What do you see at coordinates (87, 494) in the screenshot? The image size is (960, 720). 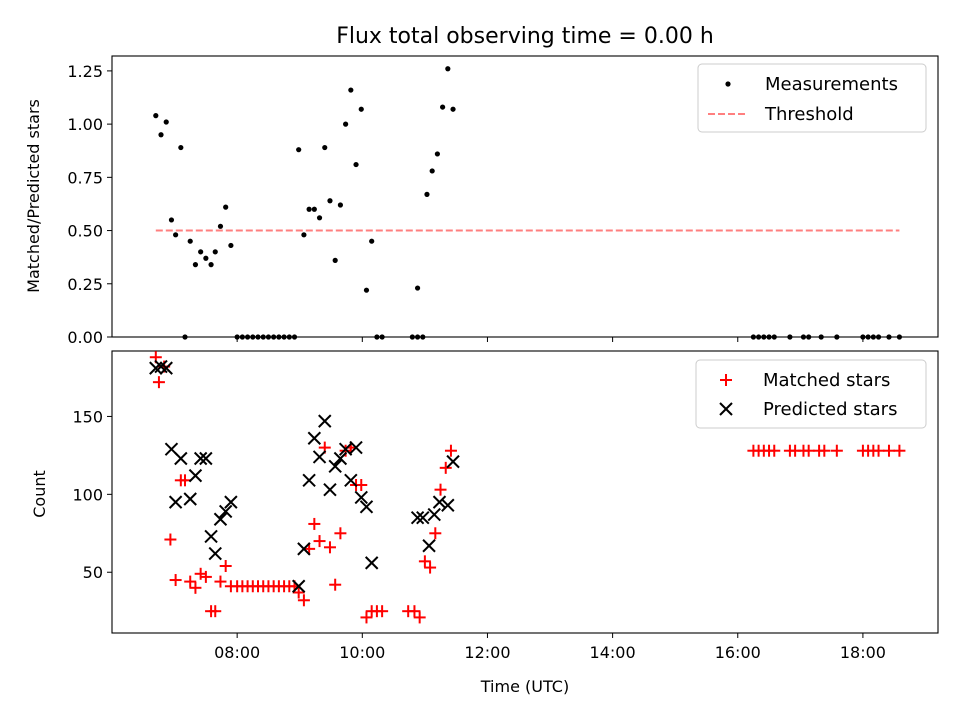 I see `bottom-y-tick-label: 100` at bounding box center [87, 494].